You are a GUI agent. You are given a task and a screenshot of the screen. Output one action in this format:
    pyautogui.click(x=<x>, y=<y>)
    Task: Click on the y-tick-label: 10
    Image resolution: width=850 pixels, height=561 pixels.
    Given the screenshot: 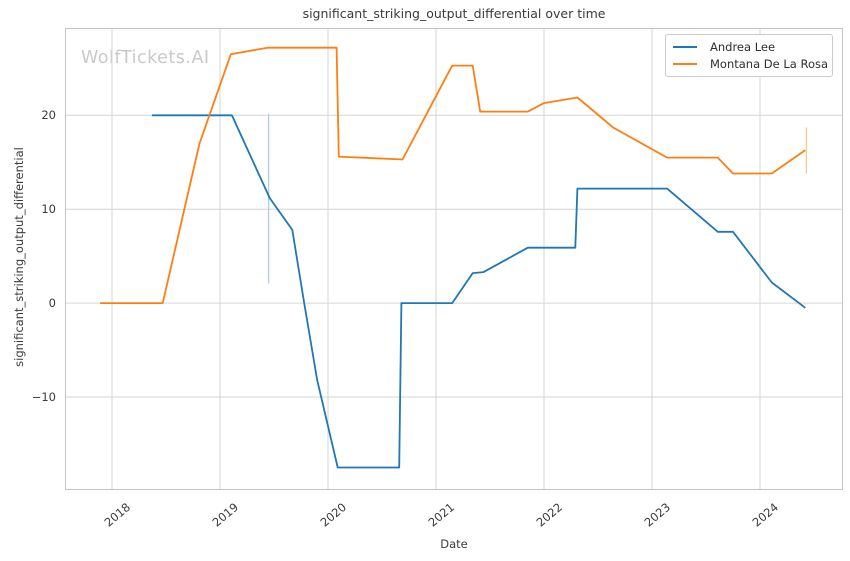 What is the action you would take?
    pyautogui.click(x=48, y=209)
    